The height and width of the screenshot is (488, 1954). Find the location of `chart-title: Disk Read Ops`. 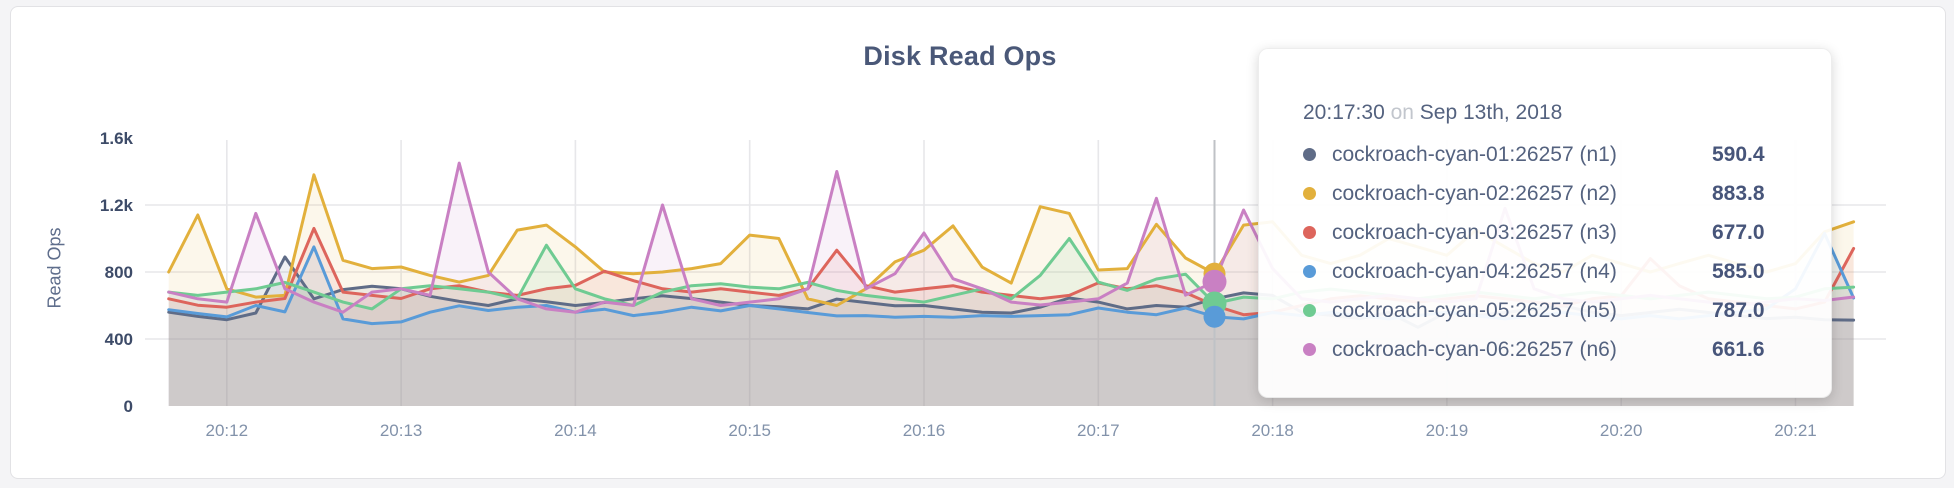

chart-title: Disk Read Ops is located at coordinates (960, 56).